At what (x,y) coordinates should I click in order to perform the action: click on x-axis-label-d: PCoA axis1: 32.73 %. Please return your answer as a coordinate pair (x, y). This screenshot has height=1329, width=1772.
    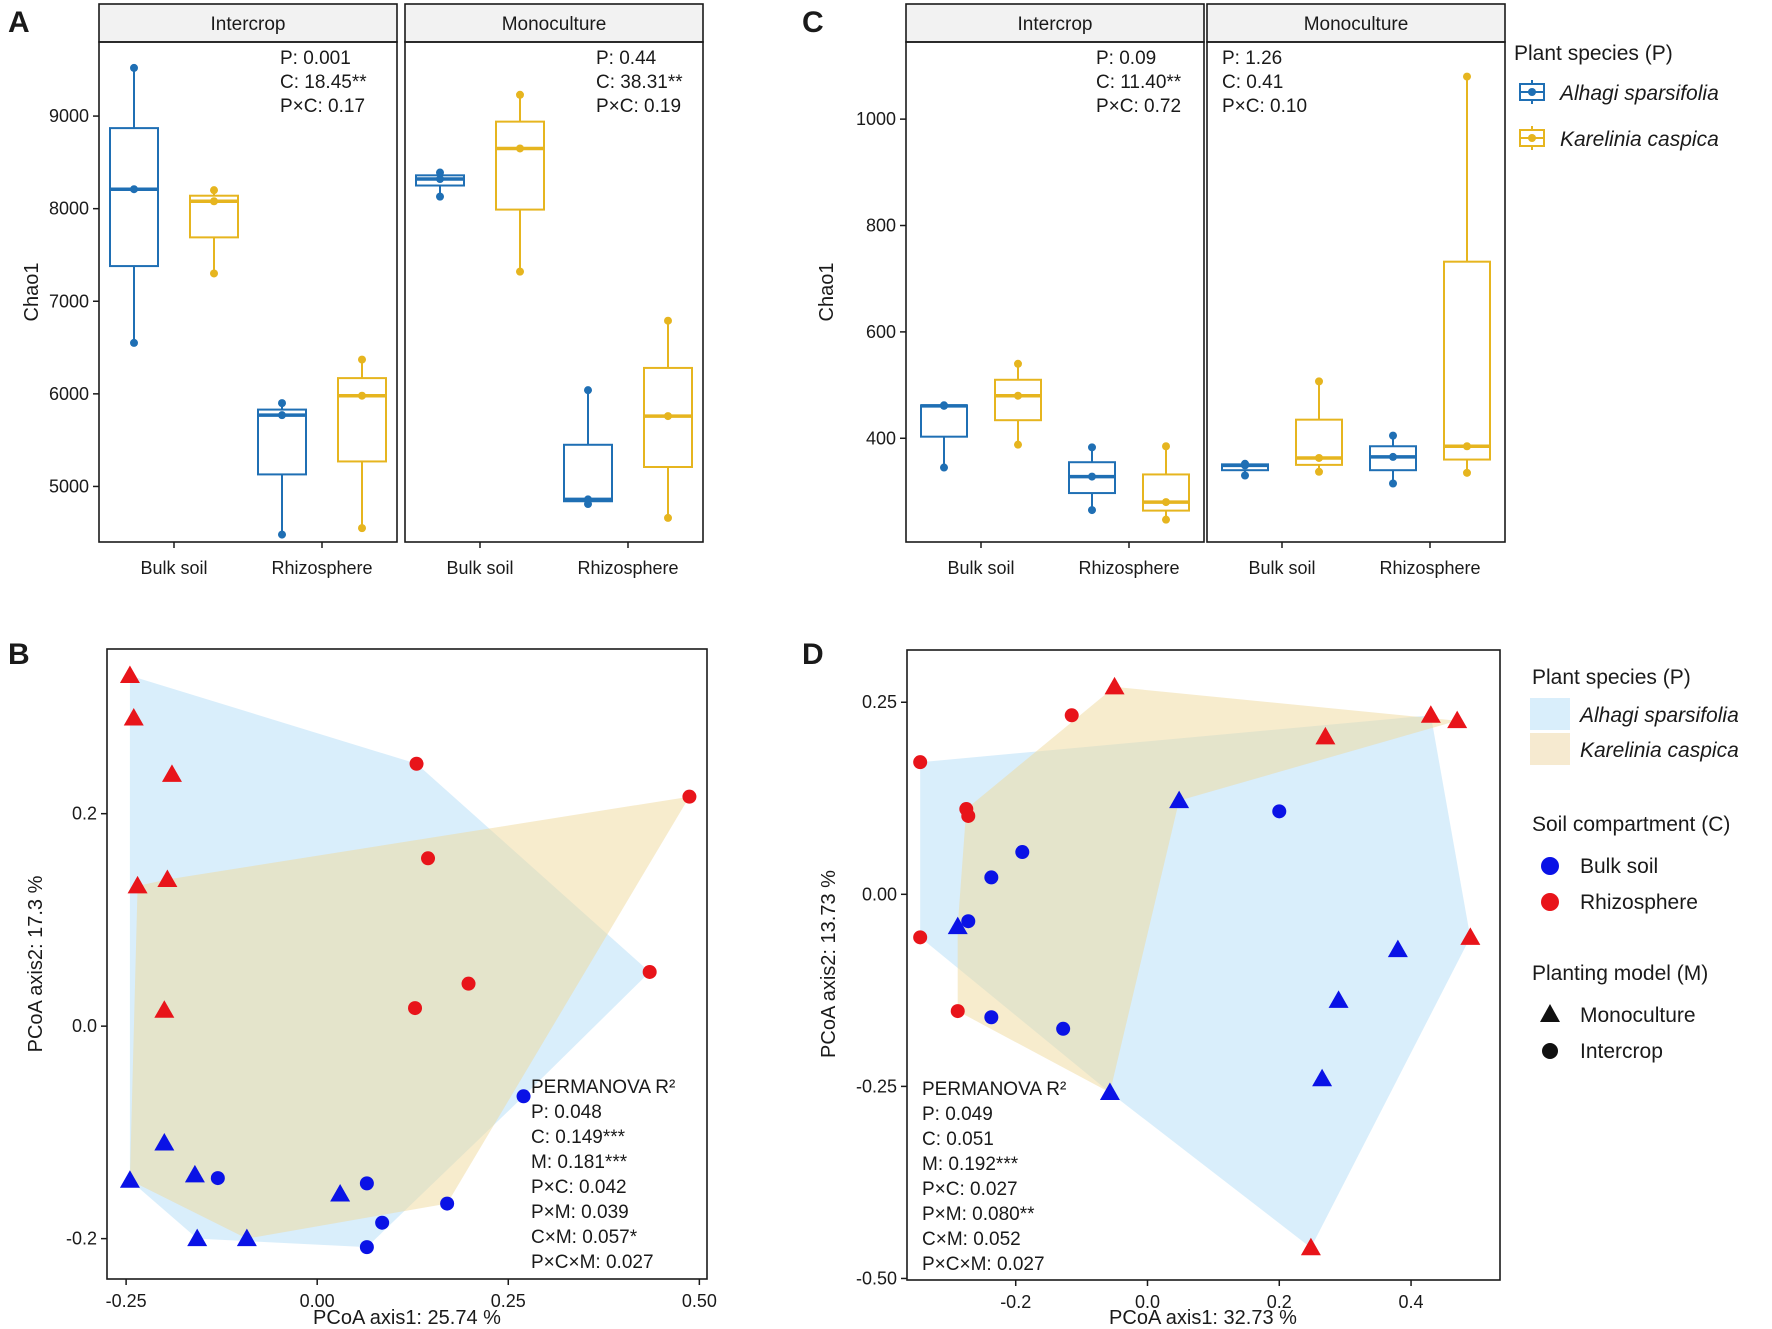
    Looking at the image, I should click on (1203, 1318).